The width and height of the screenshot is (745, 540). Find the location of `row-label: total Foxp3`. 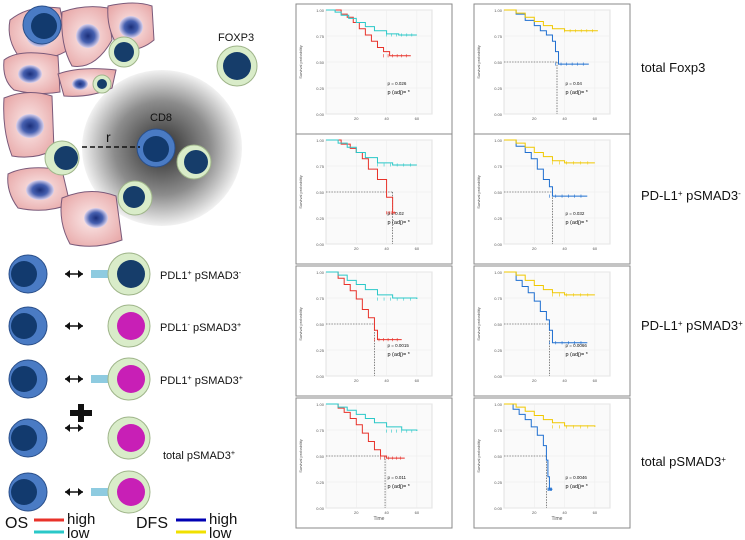

row-label: total Foxp3 is located at coordinates (673, 67).